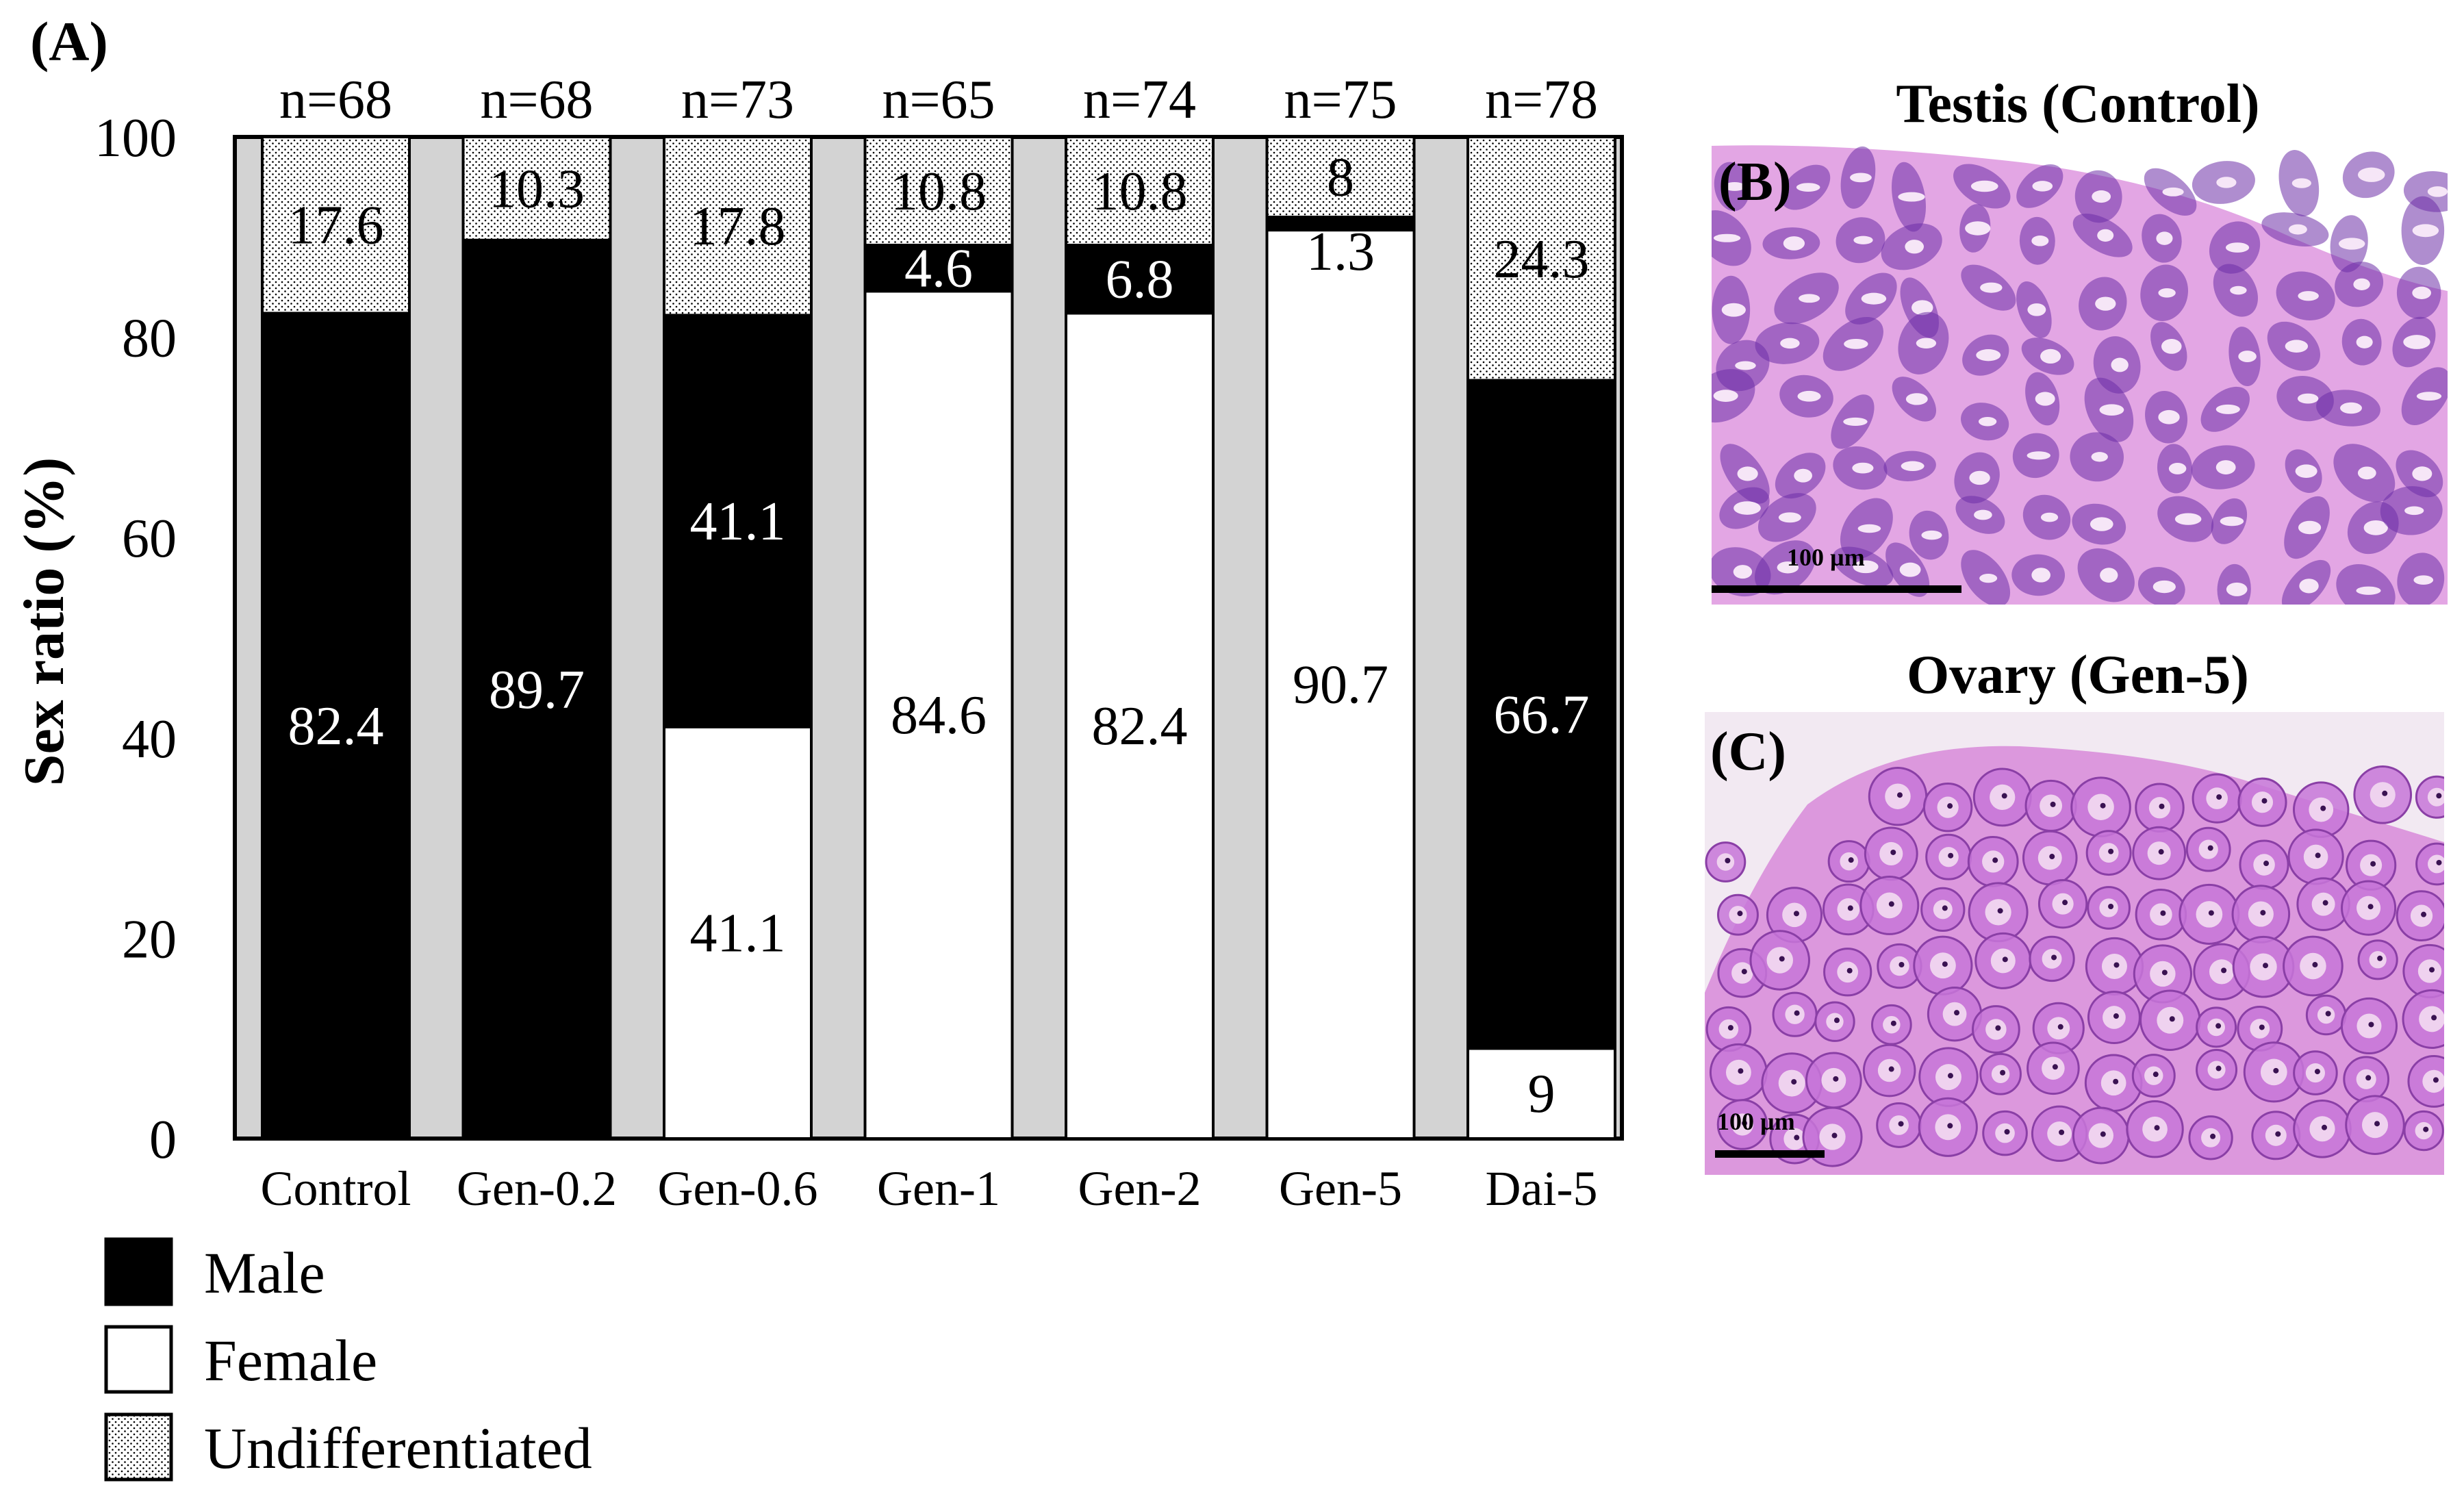 The image size is (2464, 1485). Describe the element at coordinates (1139, 100) in the screenshot. I see `sample-size-label: n=74` at that location.